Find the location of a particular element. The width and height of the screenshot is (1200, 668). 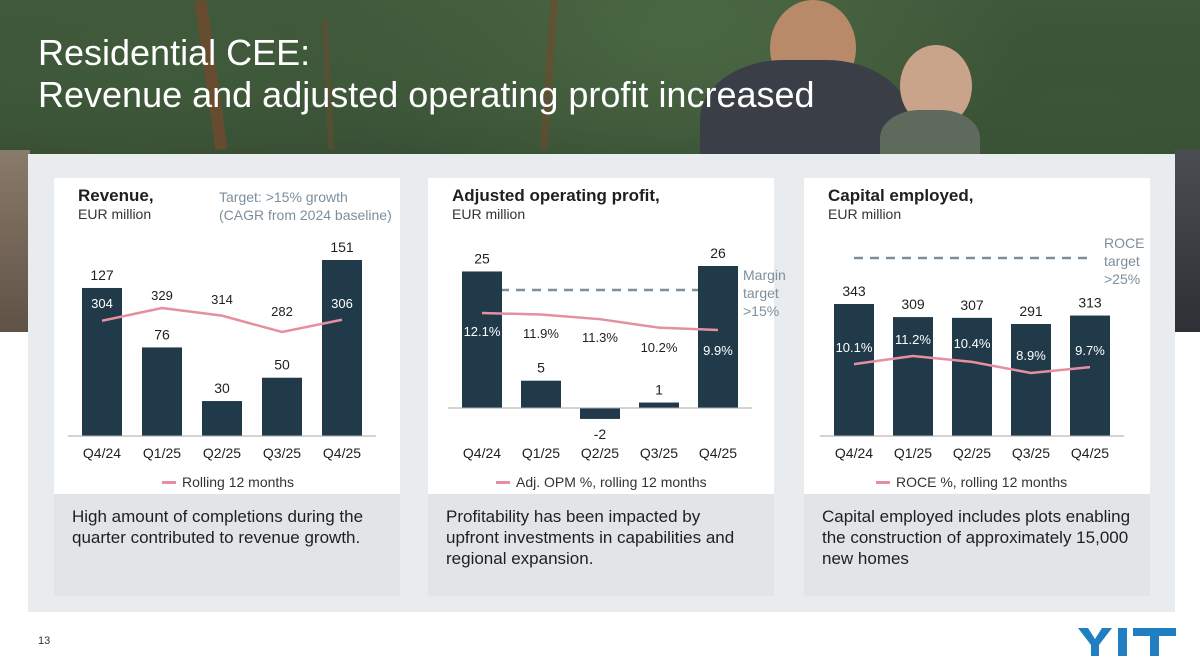

bar-value-label: 30 is located at coordinates (222, 388).